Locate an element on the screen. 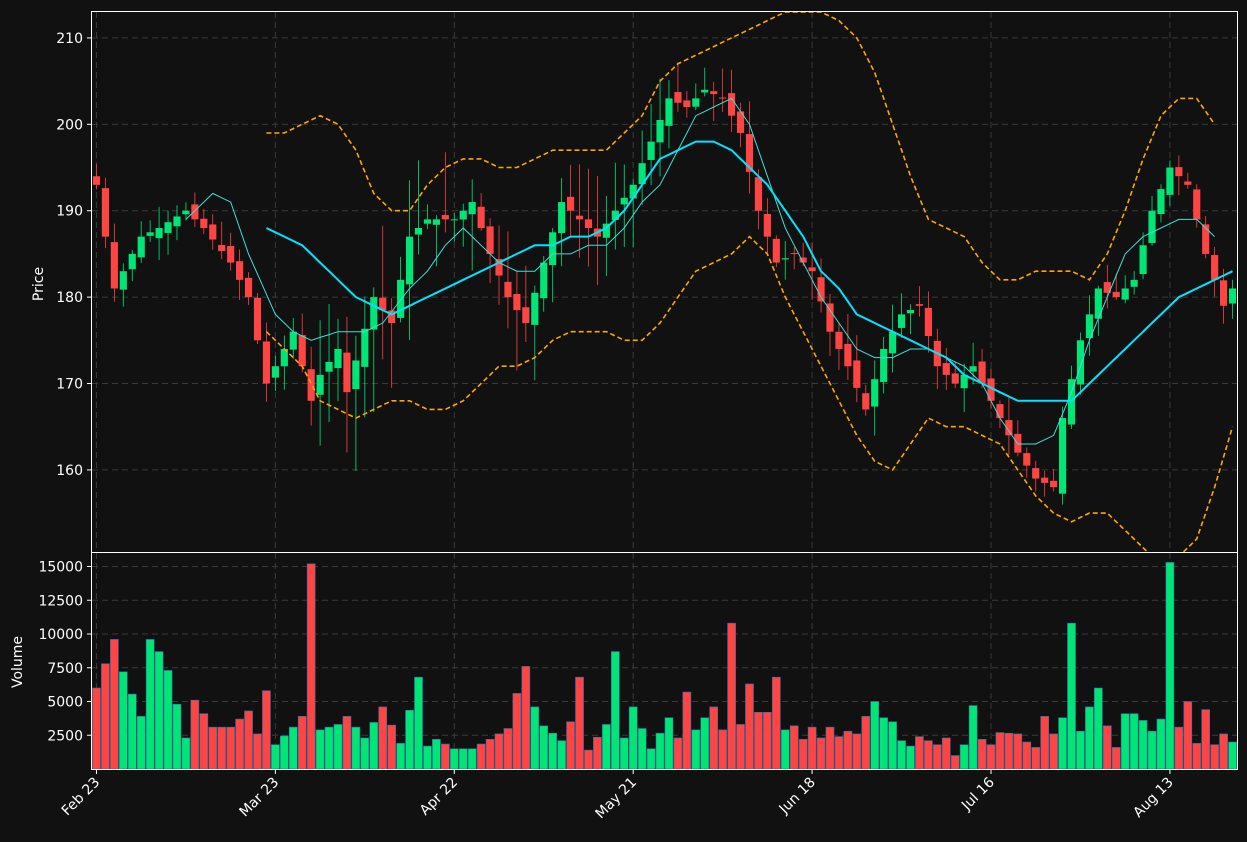 The height and width of the screenshot is (842, 1247). price-axis-label: Price is located at coordinates (39, 284).